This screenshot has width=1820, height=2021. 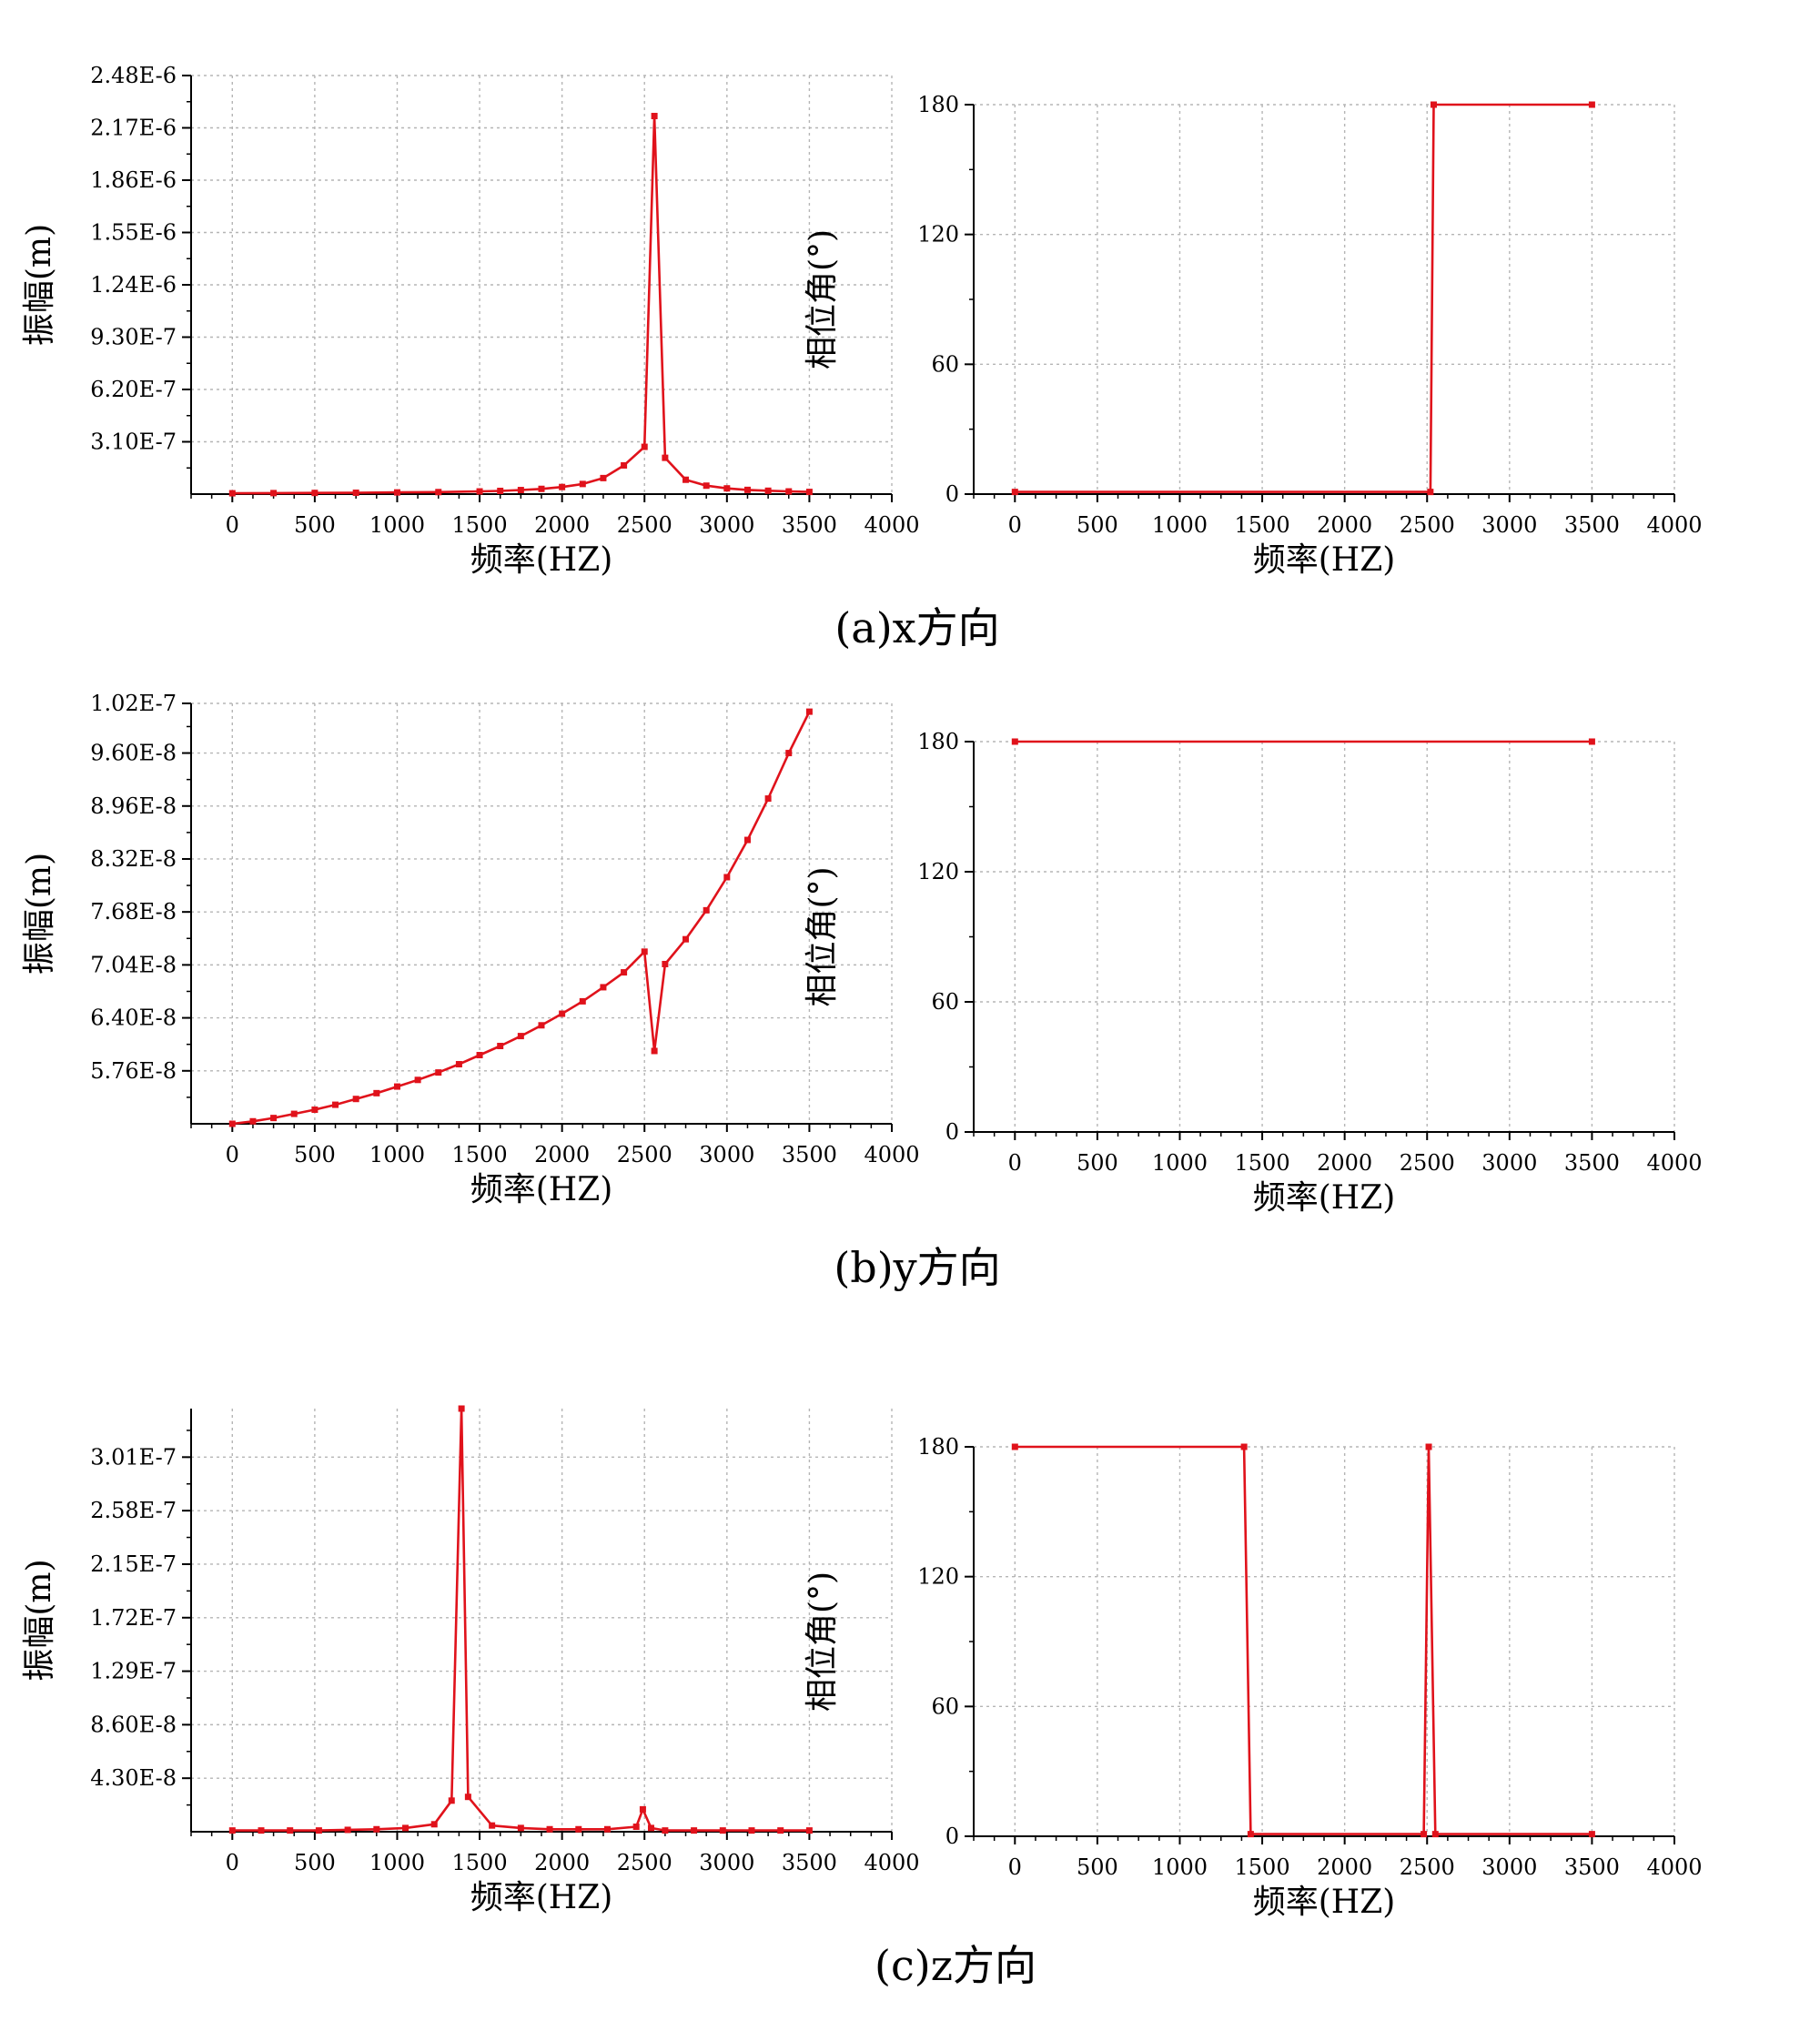 I want to click on y-phase-ytick-label-0: 0, so click(x=952, y=1132).